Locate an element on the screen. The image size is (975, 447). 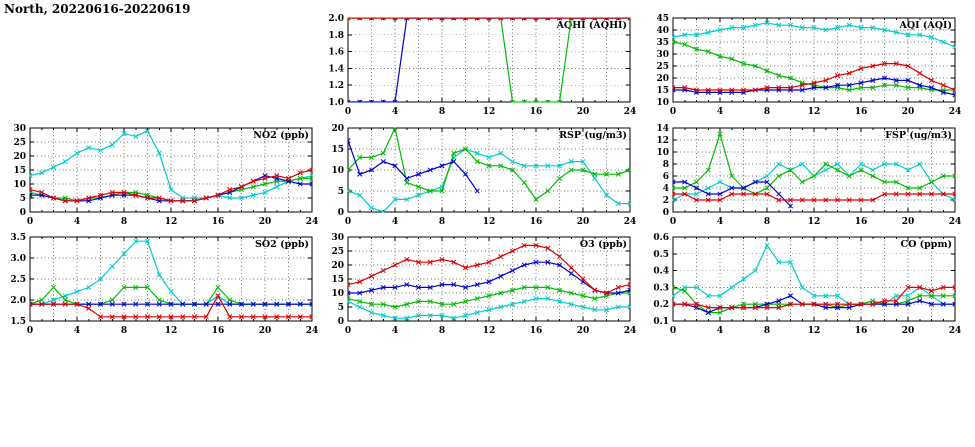
svg-text: 2.0 is located at coordinates (336, 19).